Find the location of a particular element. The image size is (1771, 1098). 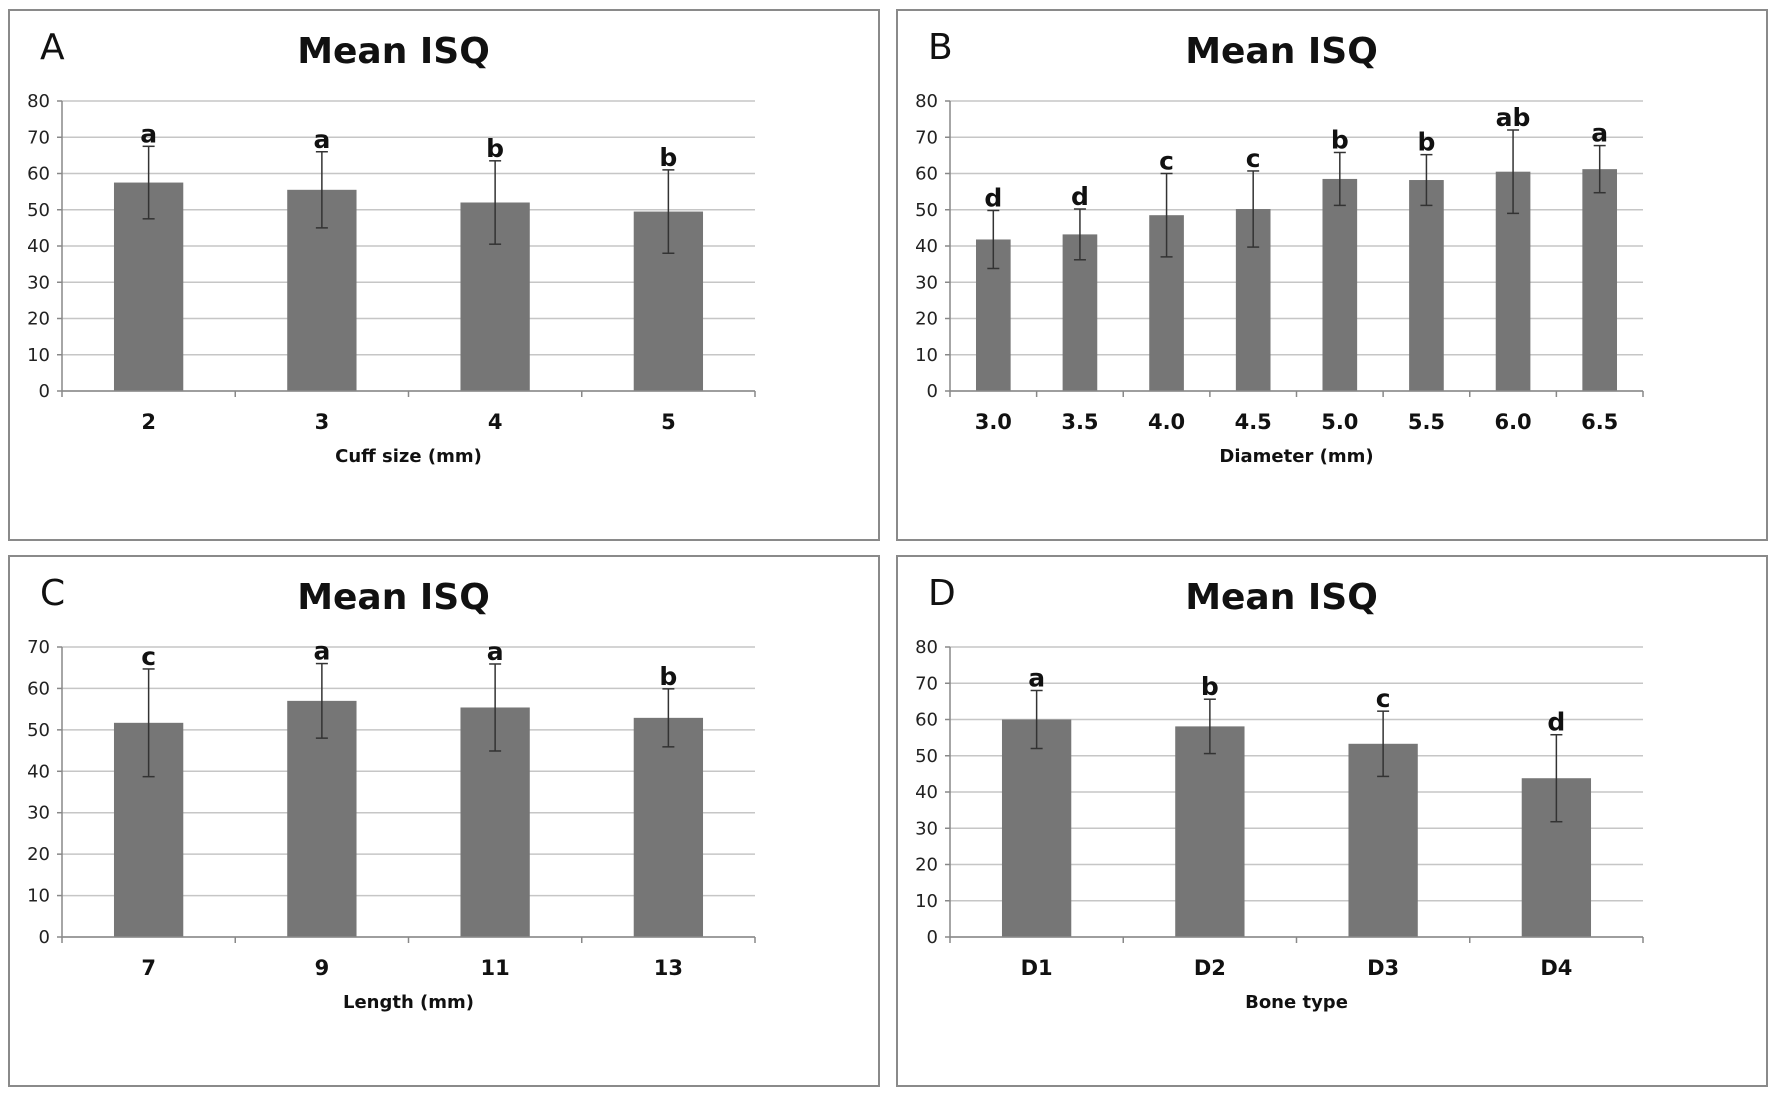

y-tick-label-d-7: 70 is located at coordinates (926, 683).